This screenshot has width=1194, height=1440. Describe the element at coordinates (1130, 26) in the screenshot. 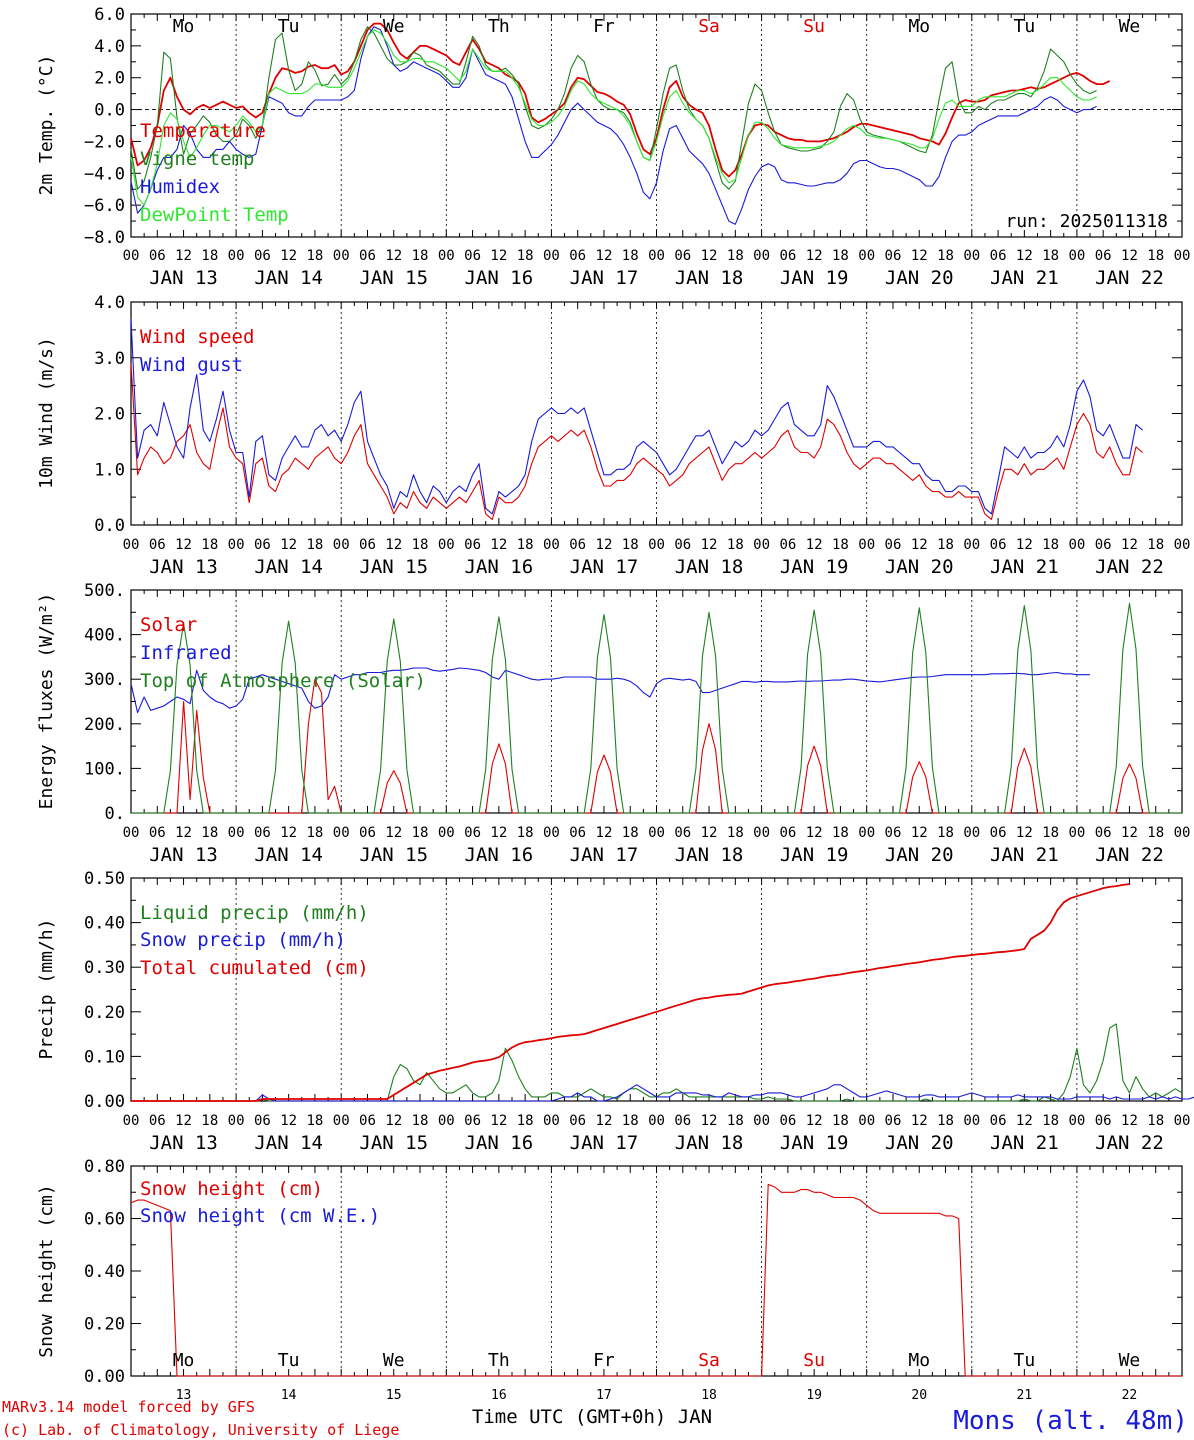

I see `weekday-label: We` at that location.